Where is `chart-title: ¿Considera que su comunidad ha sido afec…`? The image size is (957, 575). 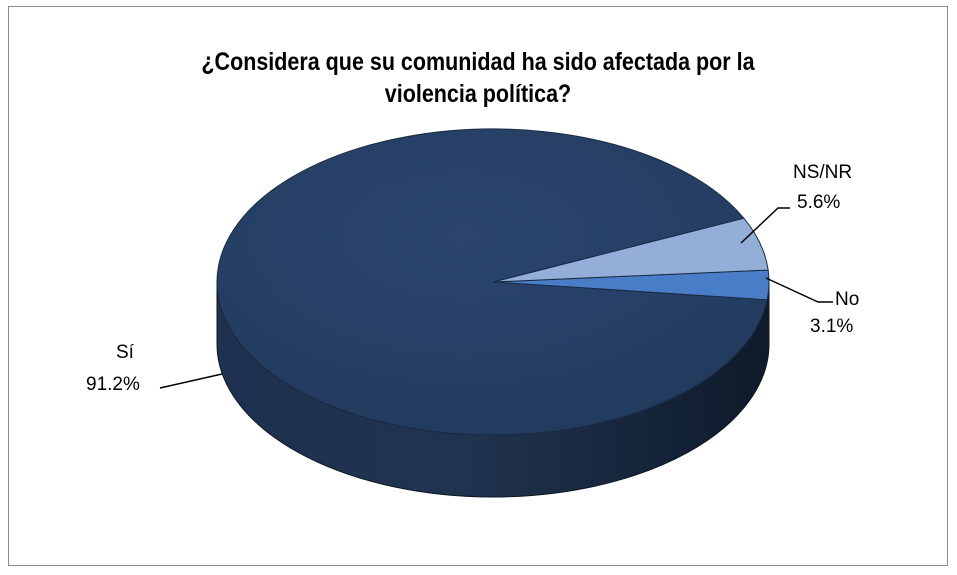 chart-title: ¿Considera que su comunidad ha sido afec… is located at coordinates (478, 78).